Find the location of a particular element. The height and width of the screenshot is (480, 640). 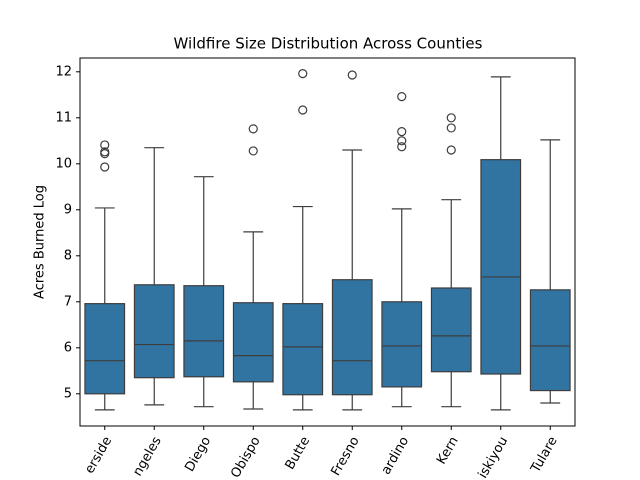

y-axis-label: Acres Burned Log is located at coordinates (40, 242).